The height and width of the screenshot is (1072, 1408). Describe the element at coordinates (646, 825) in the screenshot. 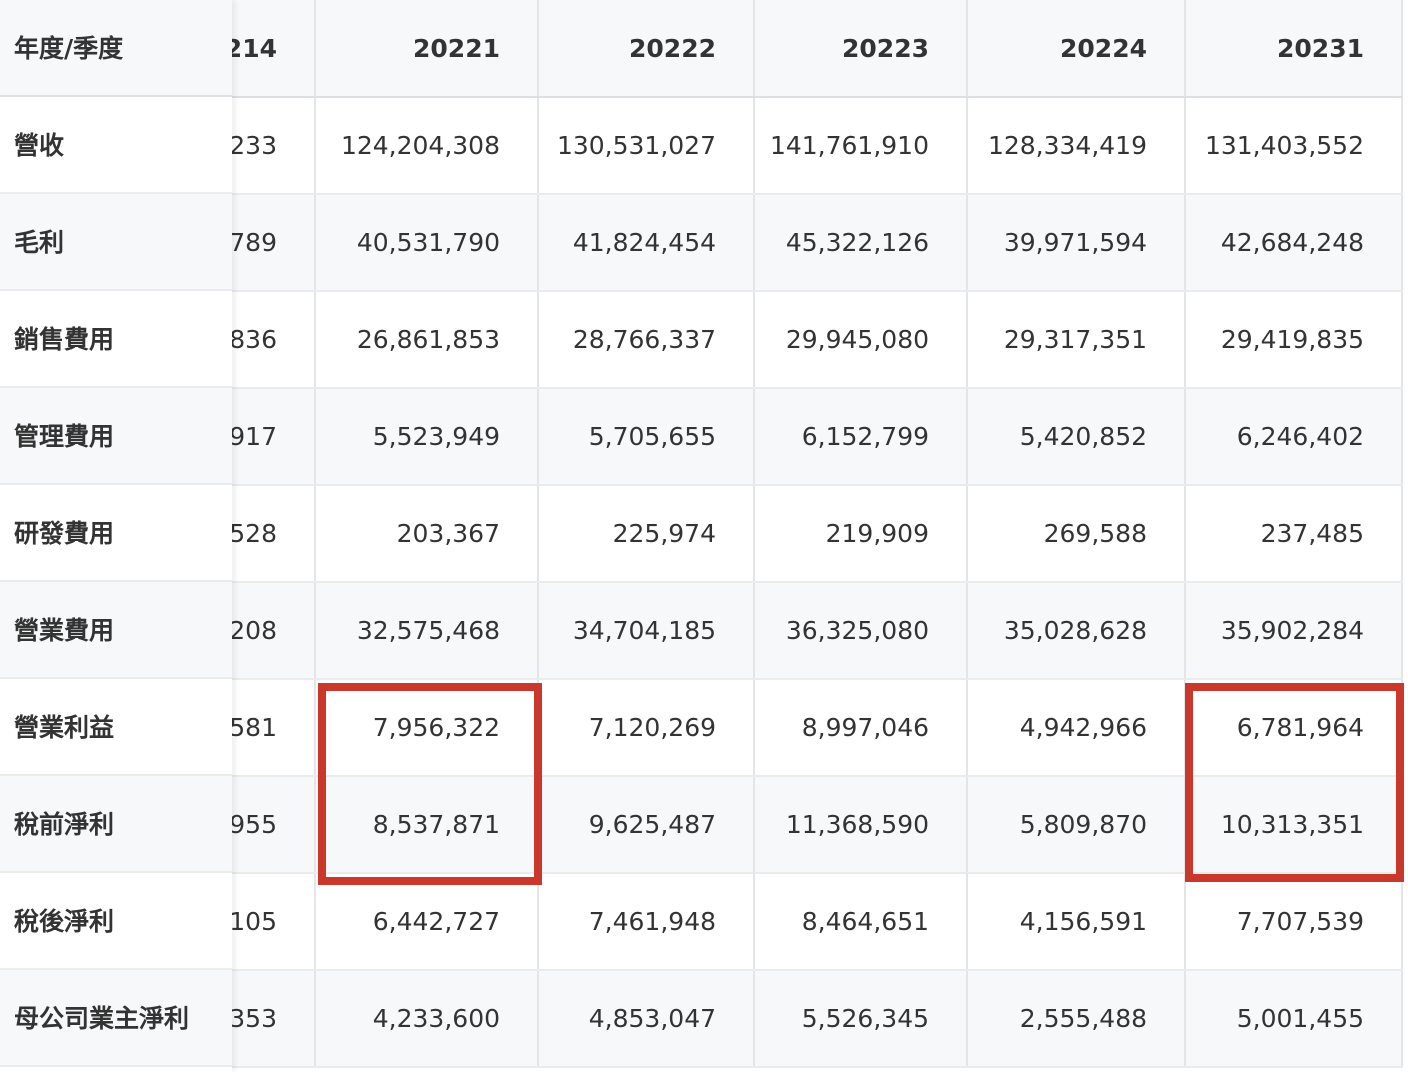

I see `value-cell: 9,625,487` at that location.